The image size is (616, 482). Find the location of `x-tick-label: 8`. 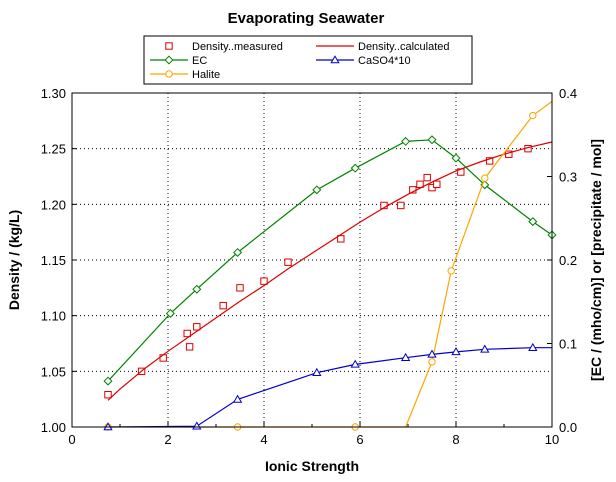

x-tick-label: 8 is located at coordinates (455, 439).